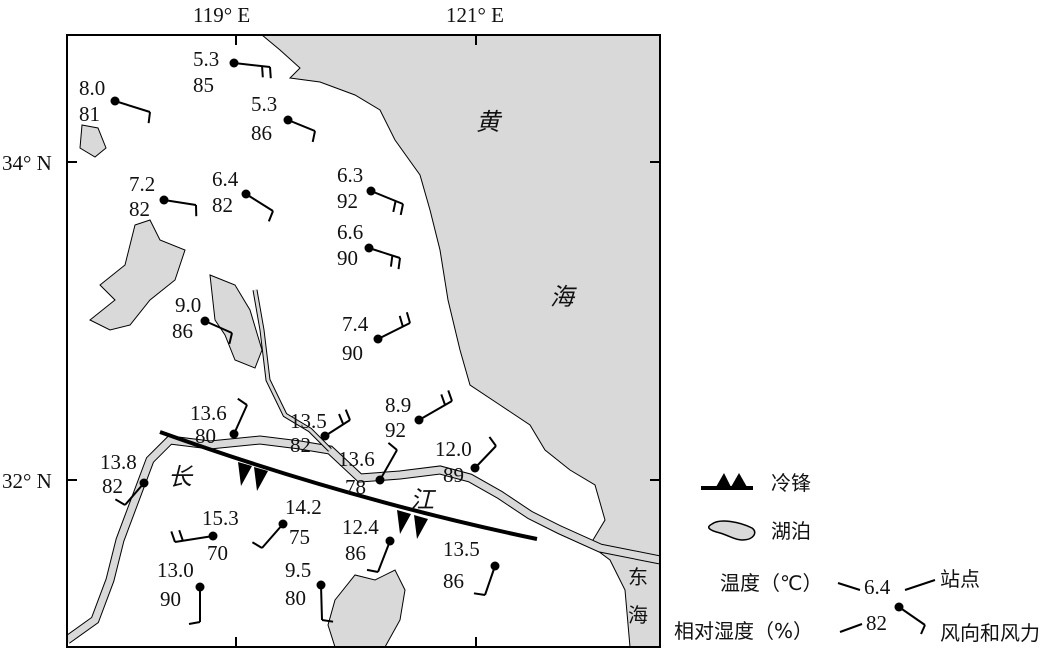 The width and height of the screenshot is (1063, 671). Describe the element at coordinates (369, 245) in the screenshot. I see `station: 6.690` at that location.